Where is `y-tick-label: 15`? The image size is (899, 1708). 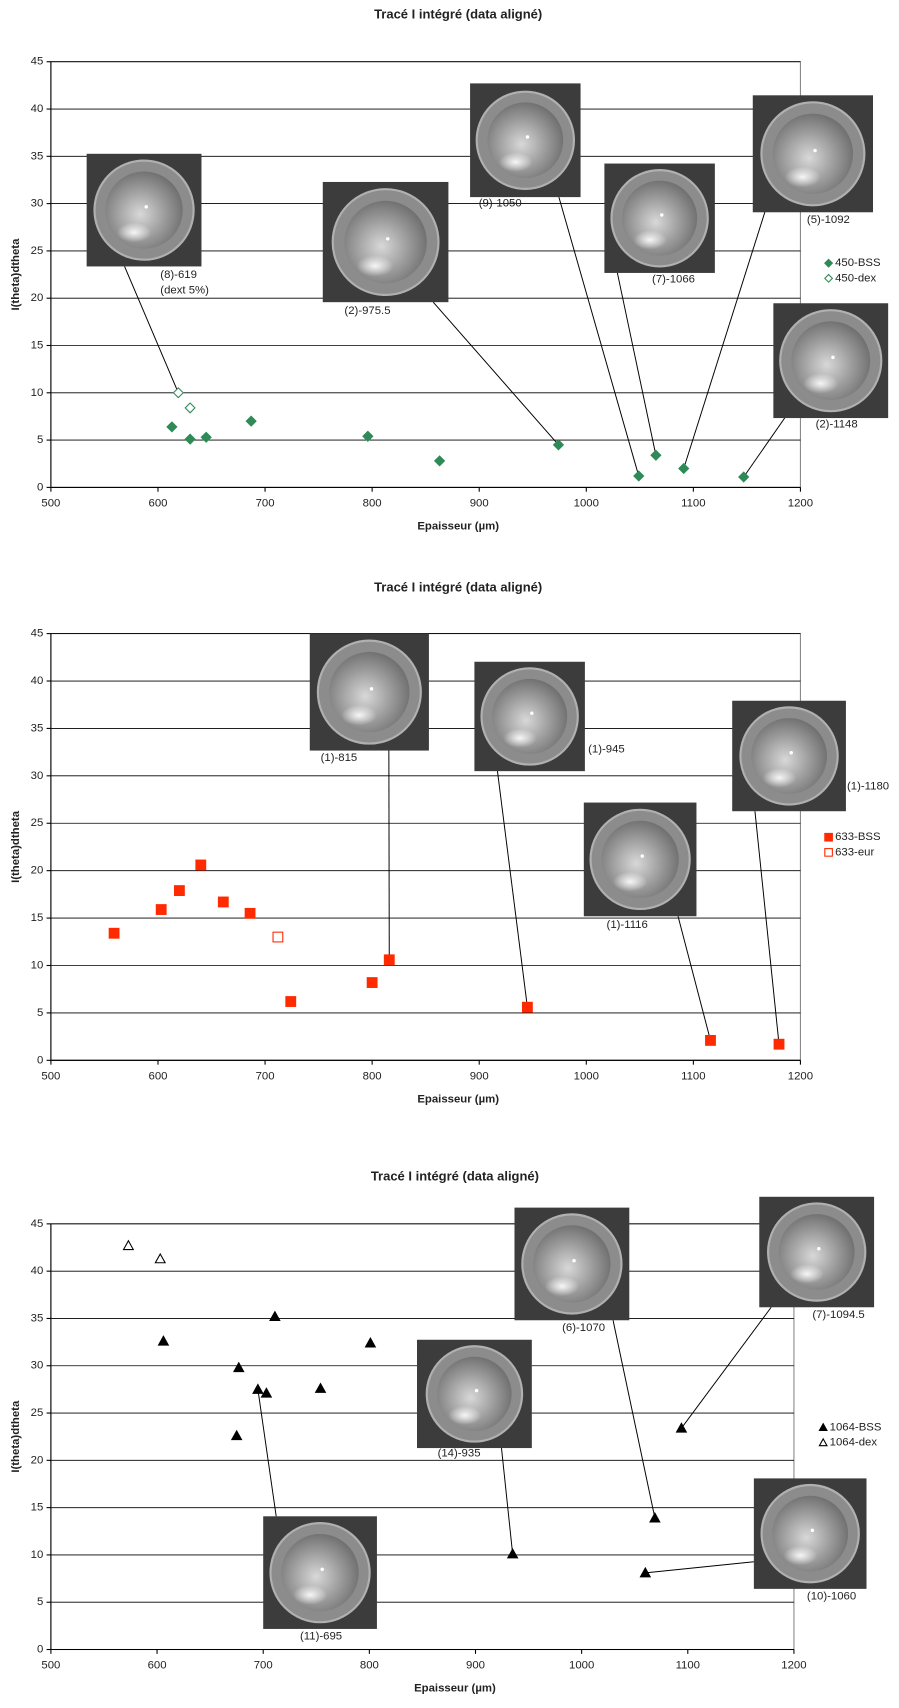
y-tick-label: 15 is located at coordinates (37, 918).